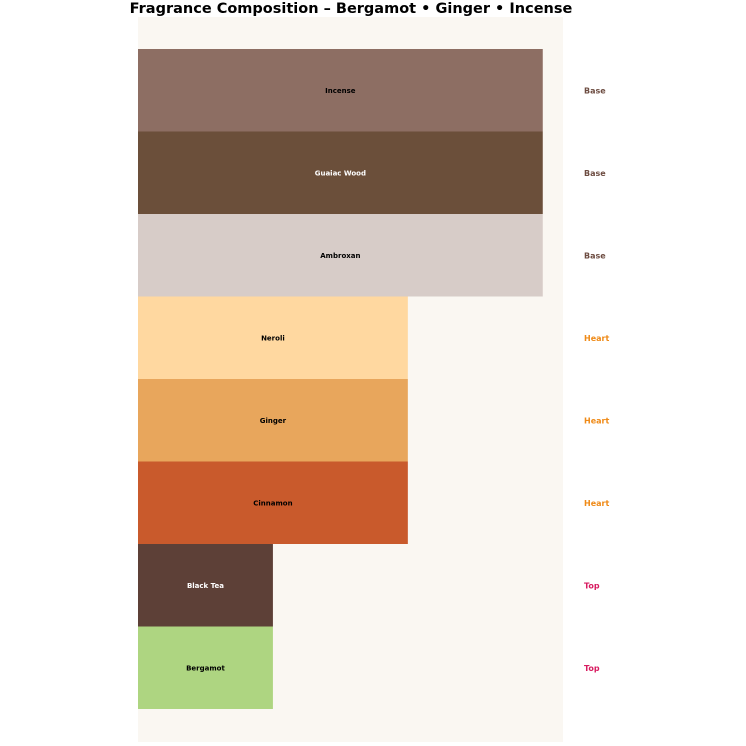 The width and height of the screenshot is (746, 746). I want to click on bar-label: Cinnamon, so click(272, 503).